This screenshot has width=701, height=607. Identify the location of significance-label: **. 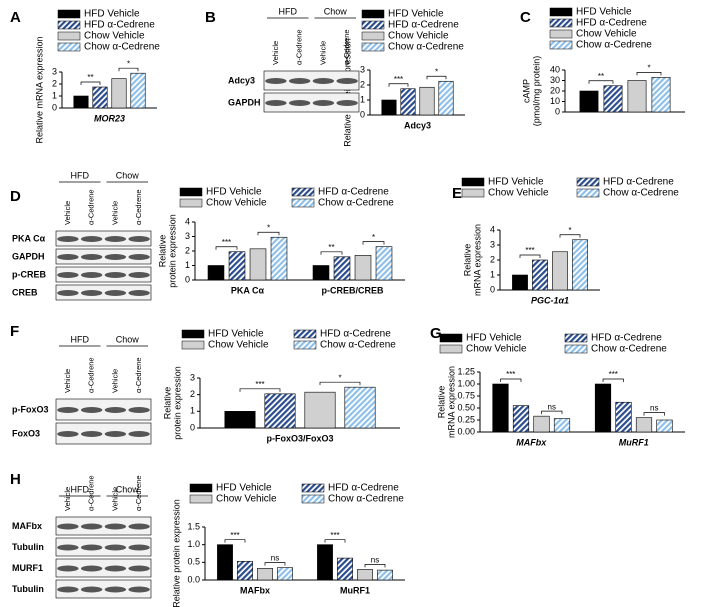
(331, 247).